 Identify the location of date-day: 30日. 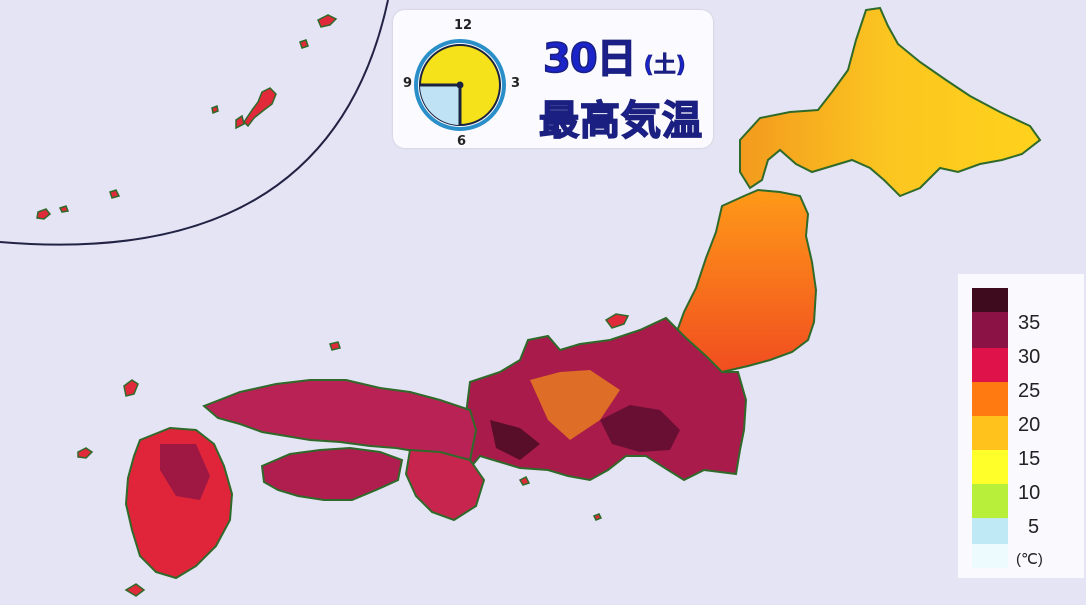
(589, 59).